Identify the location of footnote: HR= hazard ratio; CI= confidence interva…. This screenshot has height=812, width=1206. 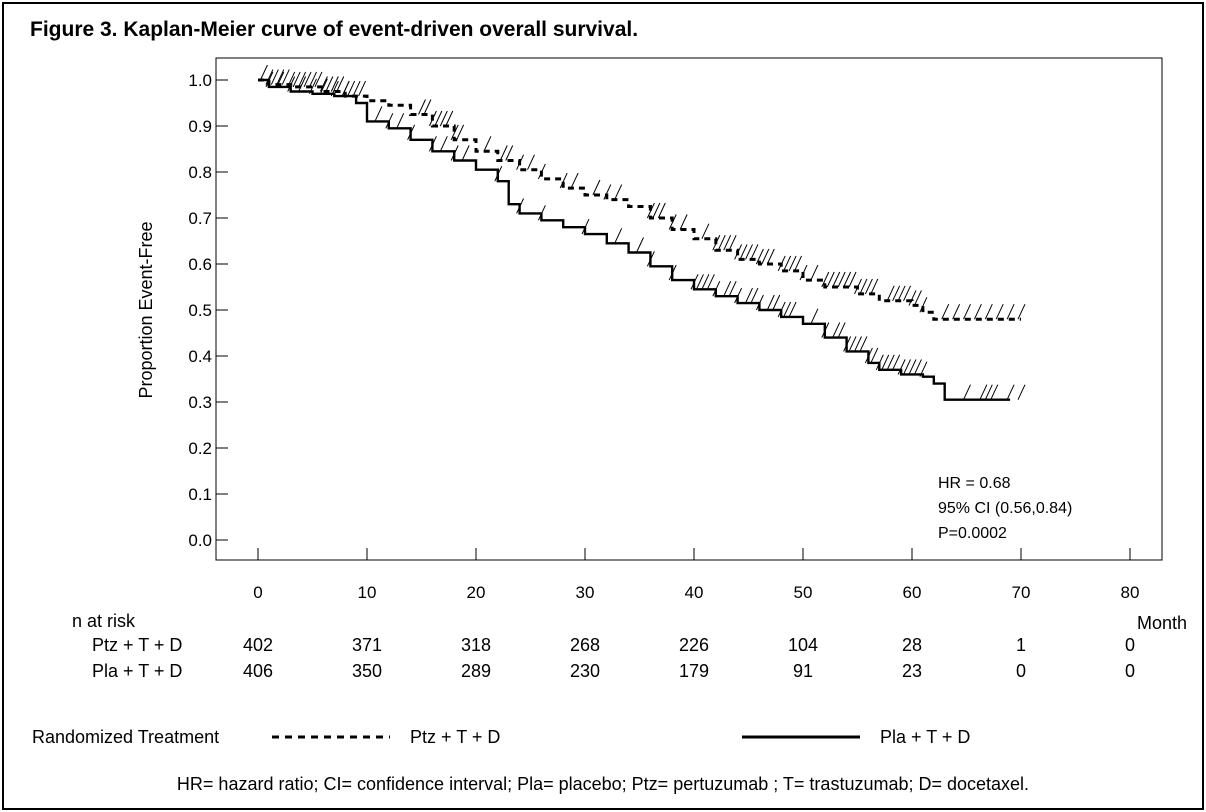
(603, 784).